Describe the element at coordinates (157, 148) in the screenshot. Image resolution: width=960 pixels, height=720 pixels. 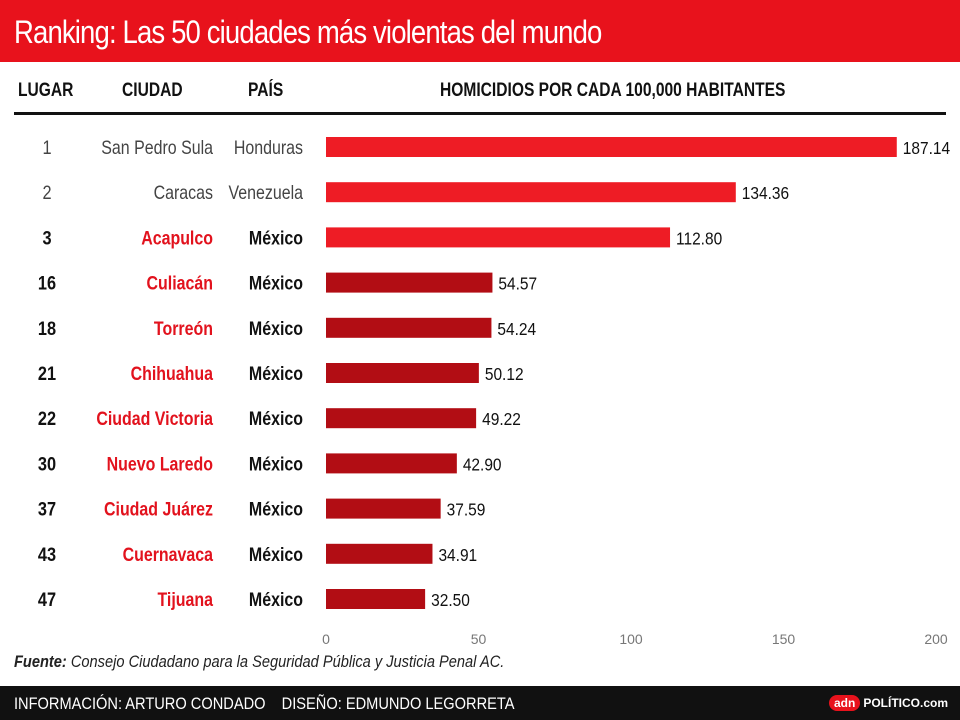
I see `city-label: San Pedro Sula` at that location.